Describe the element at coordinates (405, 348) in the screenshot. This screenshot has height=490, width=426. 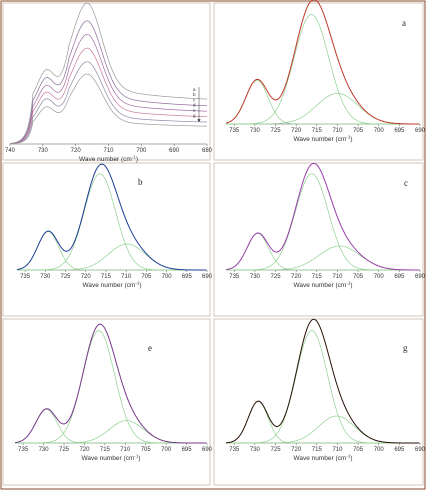
I see `panel-label: g` at that location.